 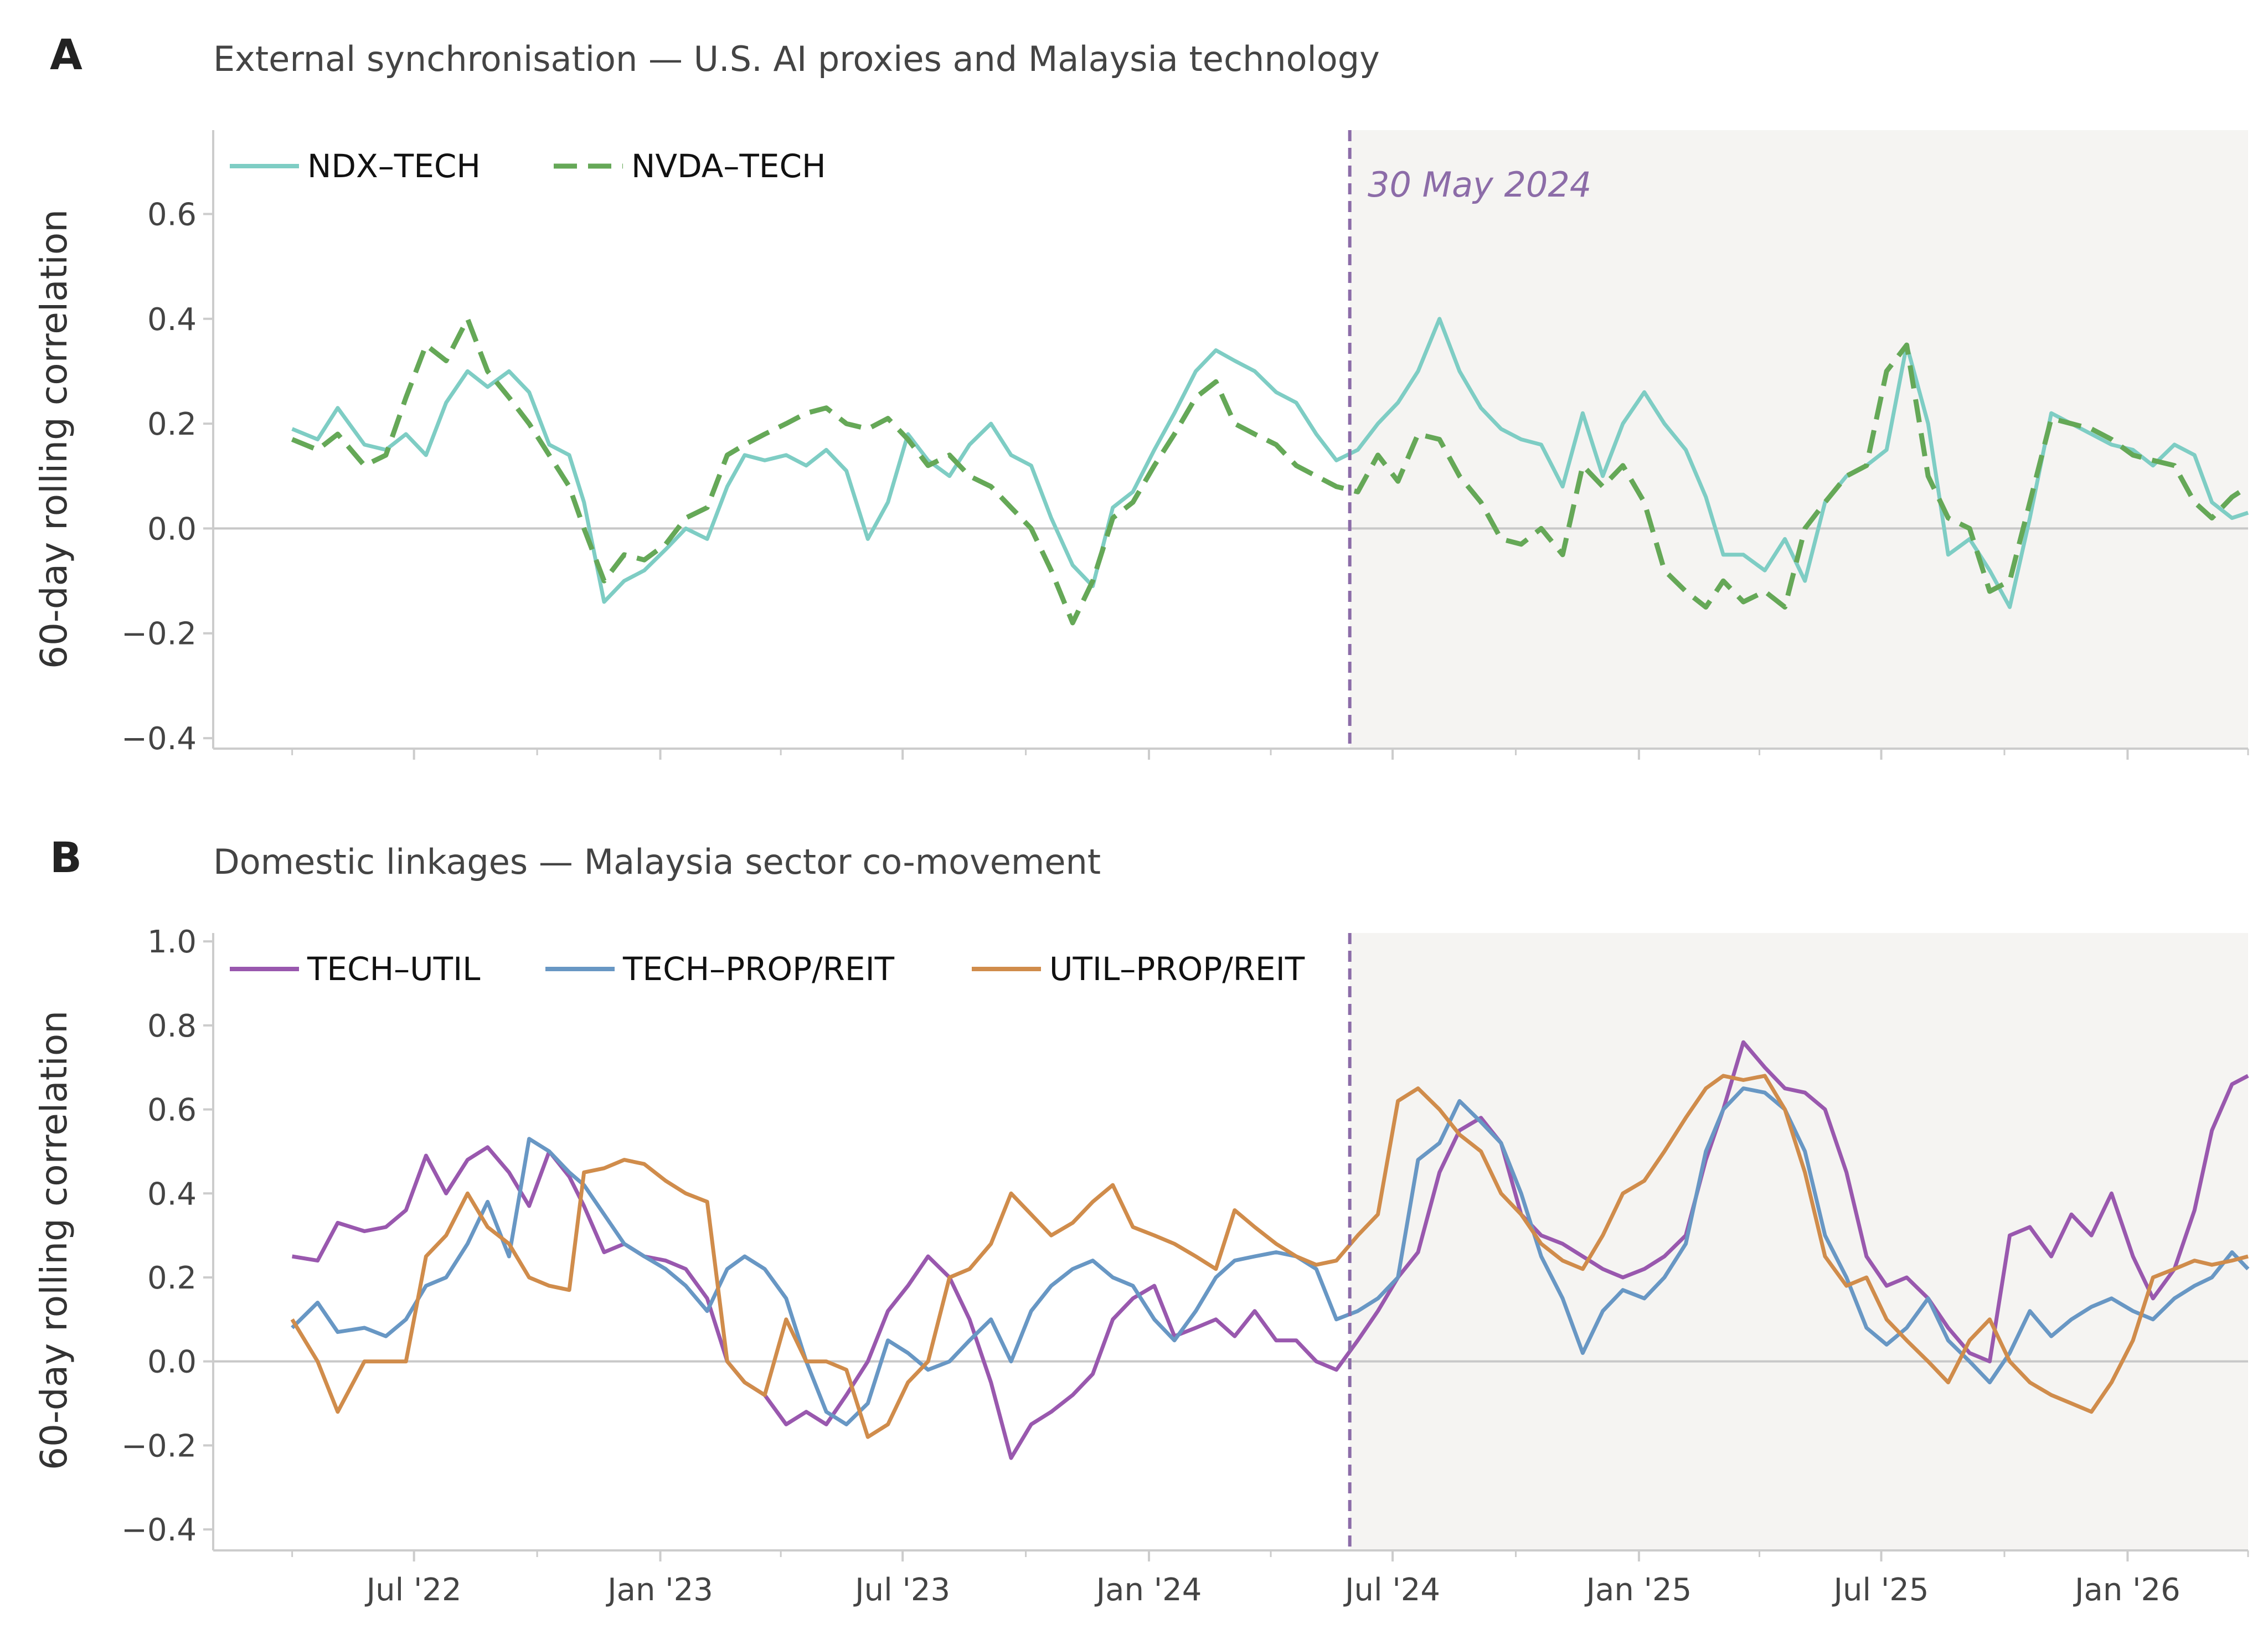 What do you see at coordinates (394, 969) in the screenshot?
I see `legend-label: TECH–UTIL` at bounding box center [394, 969].